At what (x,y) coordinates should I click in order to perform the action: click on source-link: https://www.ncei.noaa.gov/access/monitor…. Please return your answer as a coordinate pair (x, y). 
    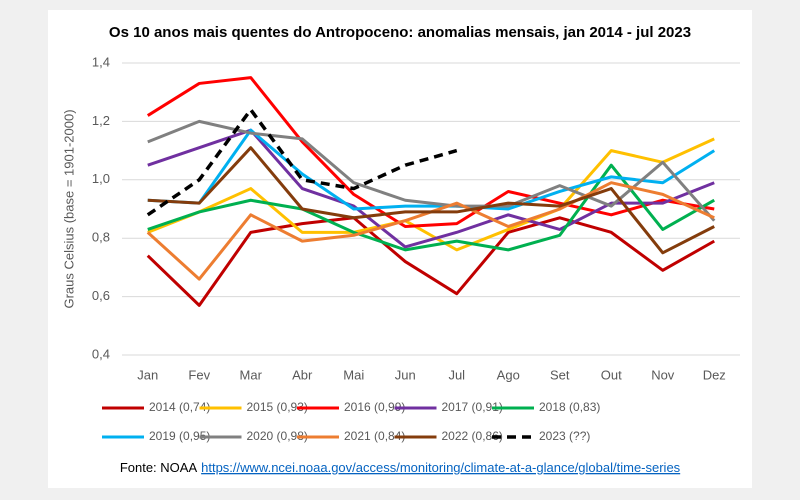
    Looking at the image, I should click on (441, 467).